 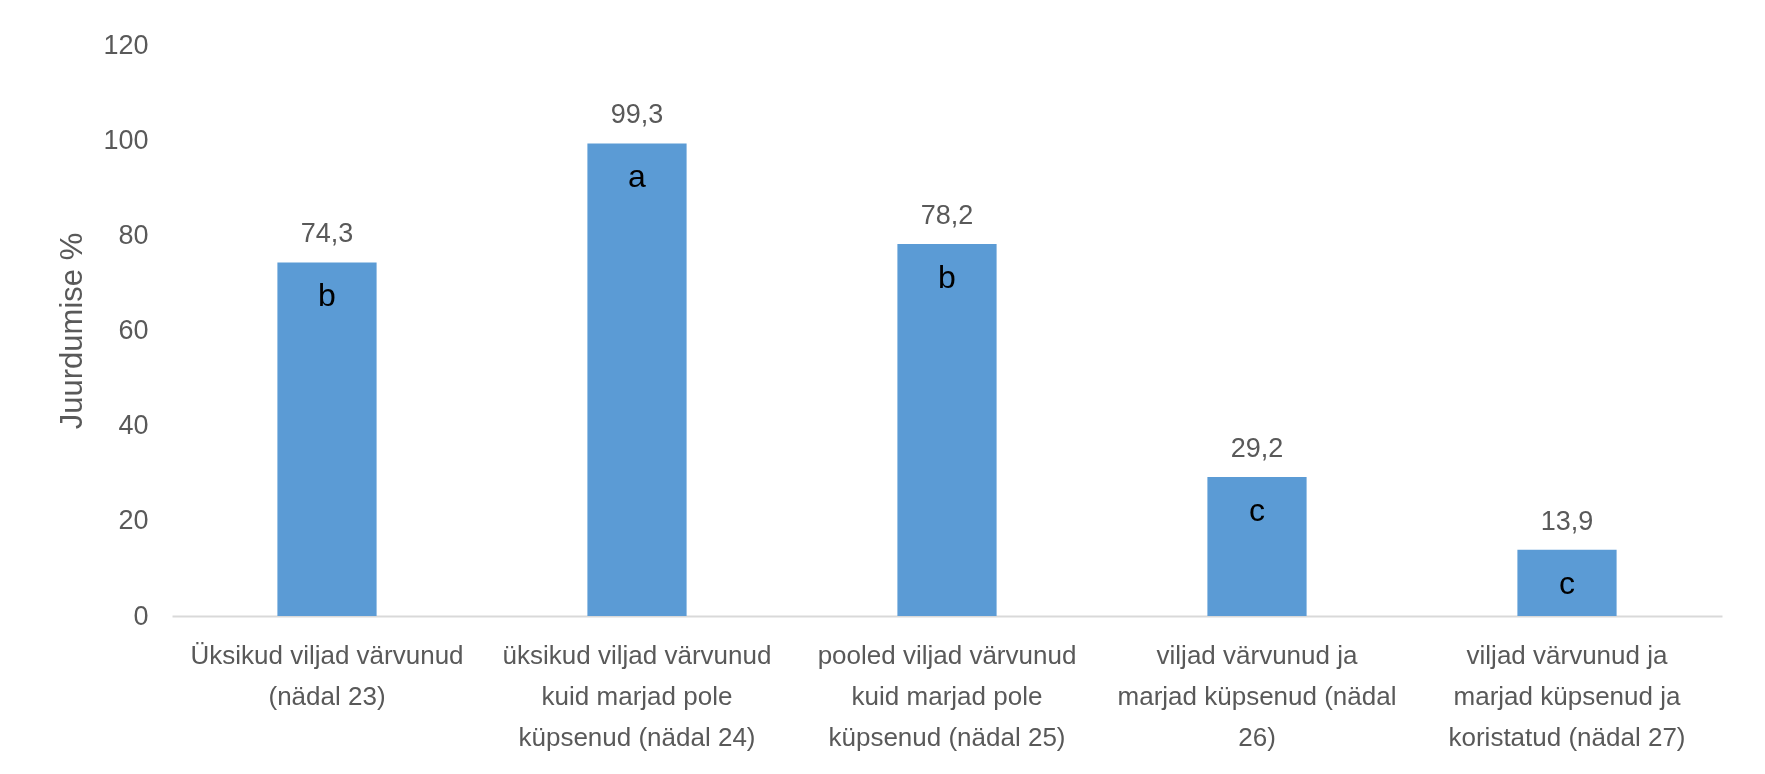 I want to click on data-label: 29,2, so click(x=1257, y=448).